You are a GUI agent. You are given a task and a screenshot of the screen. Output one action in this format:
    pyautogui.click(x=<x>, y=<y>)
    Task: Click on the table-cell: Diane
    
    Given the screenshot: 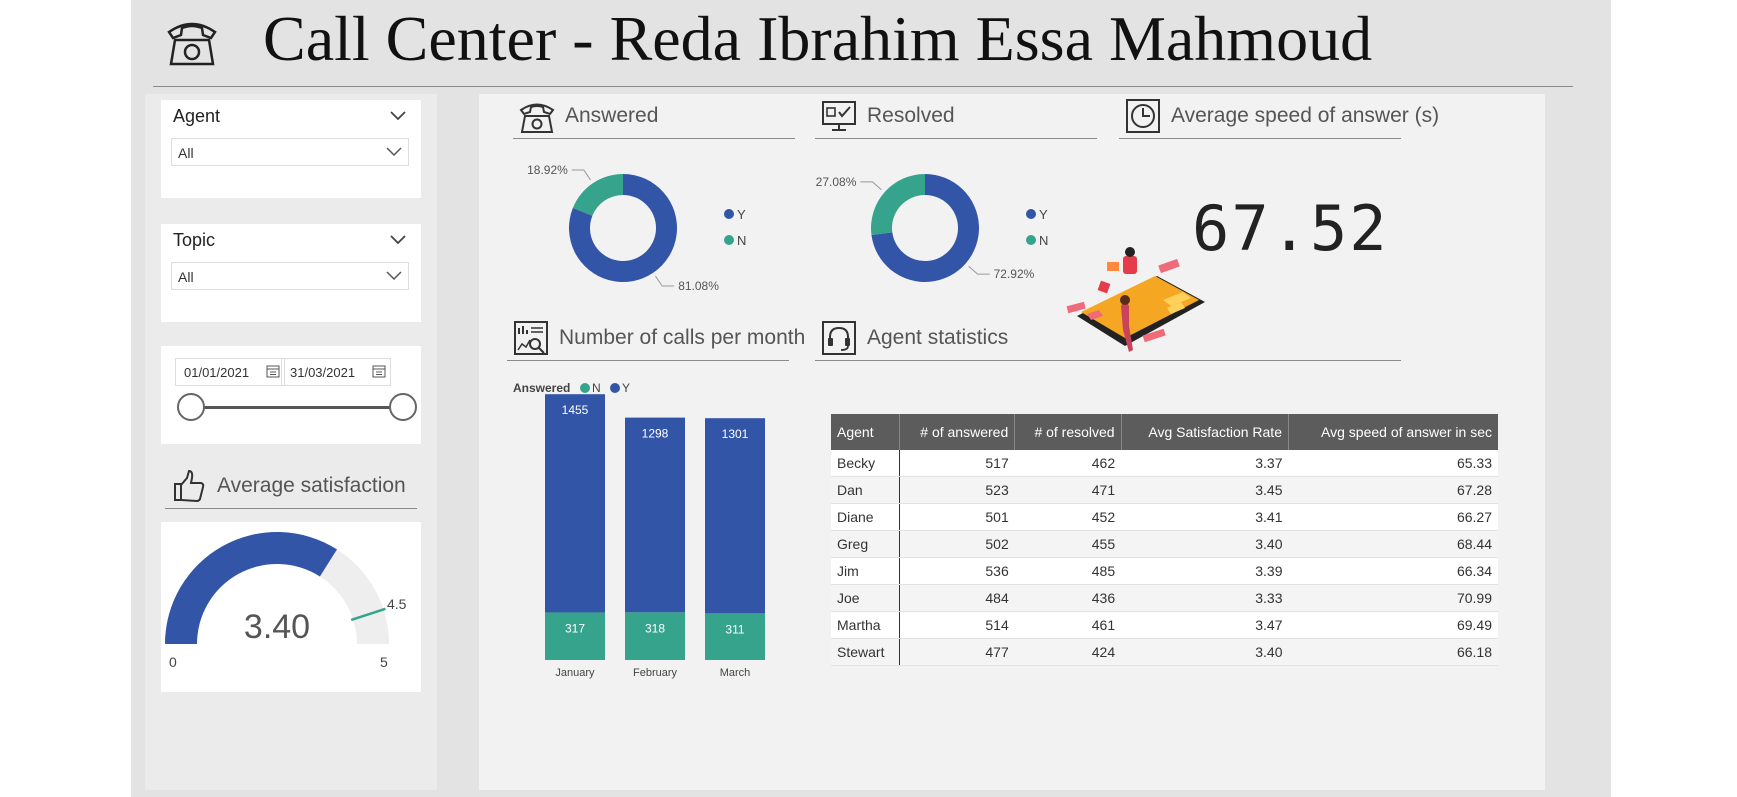 What is the action you would take?
    pyautogui.click(x=865, y=517)
    